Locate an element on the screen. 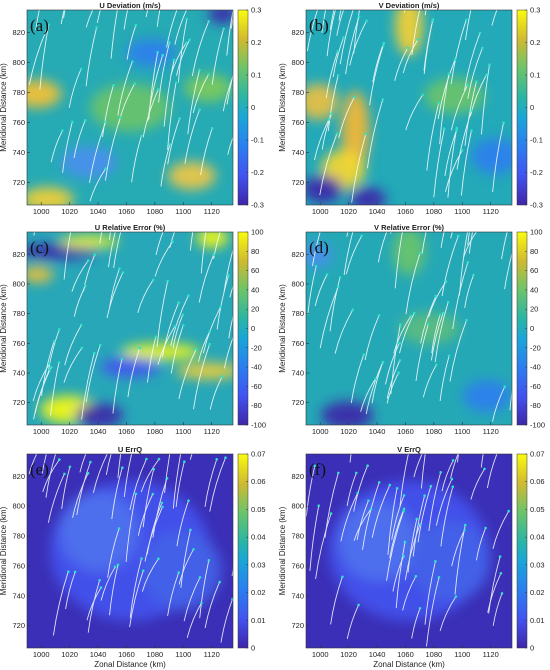 The width and height of the screenshot is (550, 670). y-tick-label: 760 is located at coordinates (297, 122).